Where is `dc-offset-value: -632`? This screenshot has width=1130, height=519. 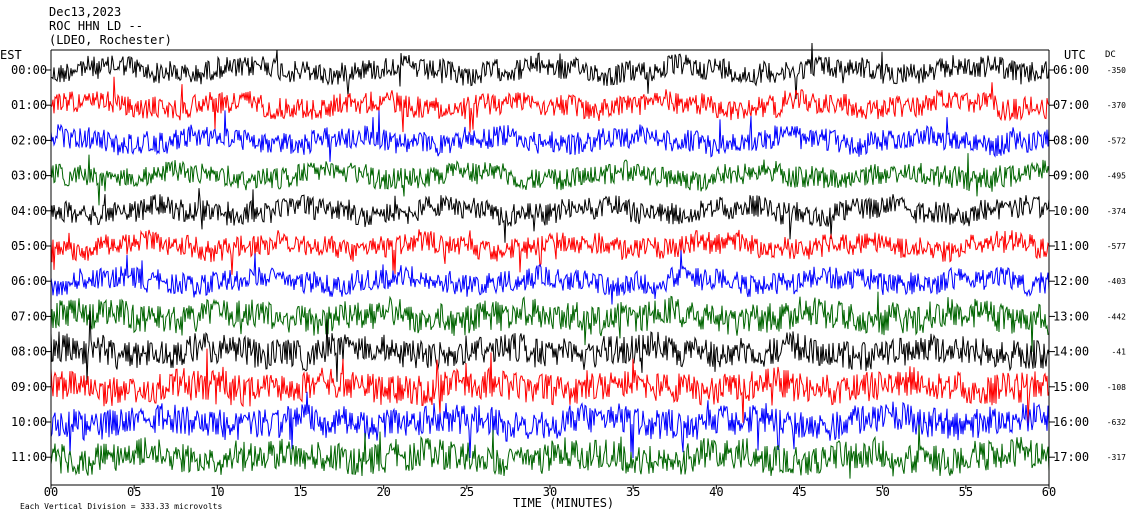
dc-offset-value: -632 is located at coordinates (1116, 422).